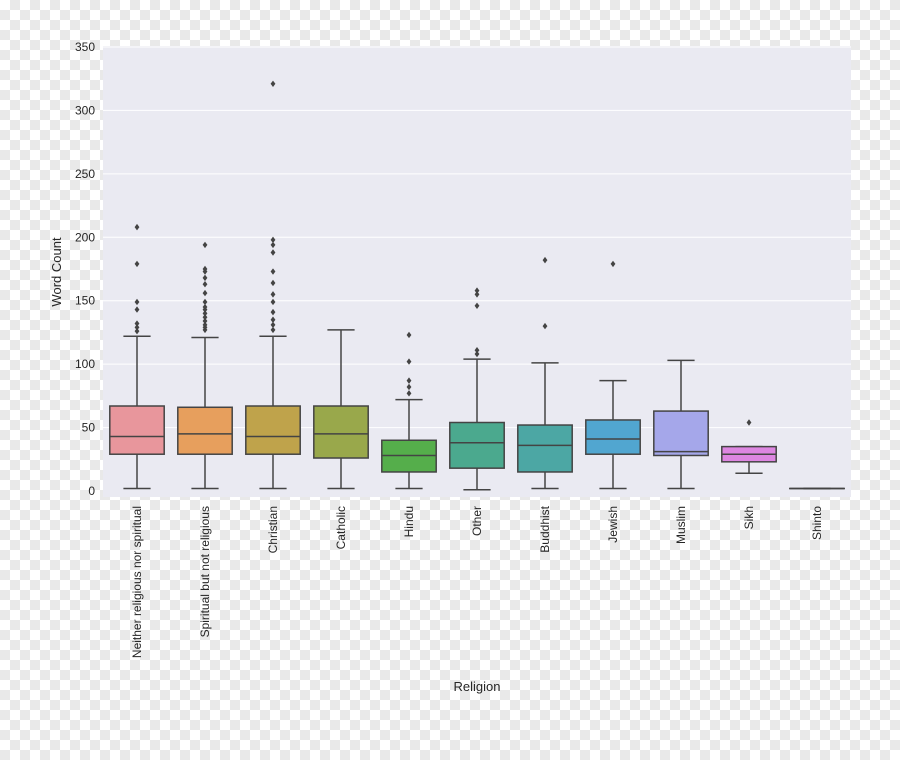 This screenshot has height=760, width=900. What do you see at coordinates (477, 521) in the screenshot?
I see `x-tick-label: Other` at bounding box center [477, 521].